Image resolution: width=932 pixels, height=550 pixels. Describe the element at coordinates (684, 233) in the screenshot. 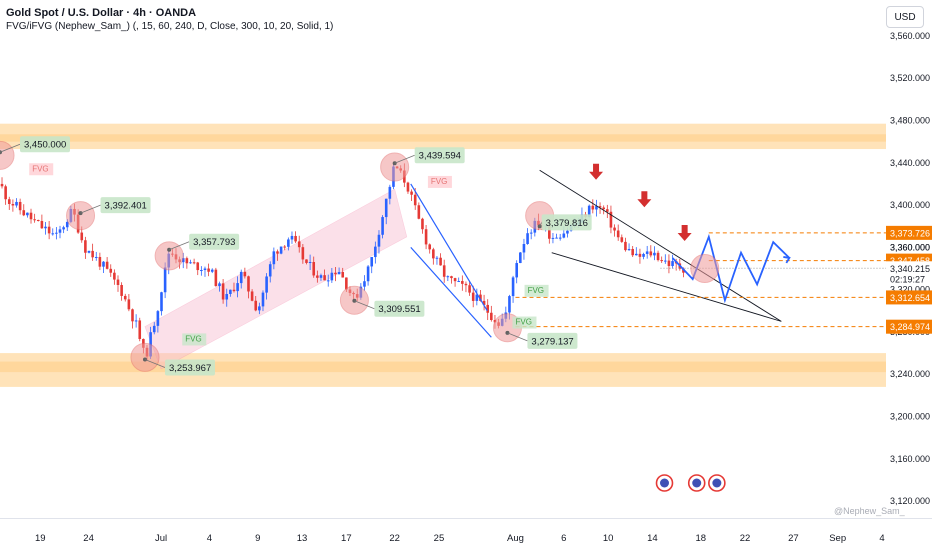

I see `sell-arrow-icon` at that location.